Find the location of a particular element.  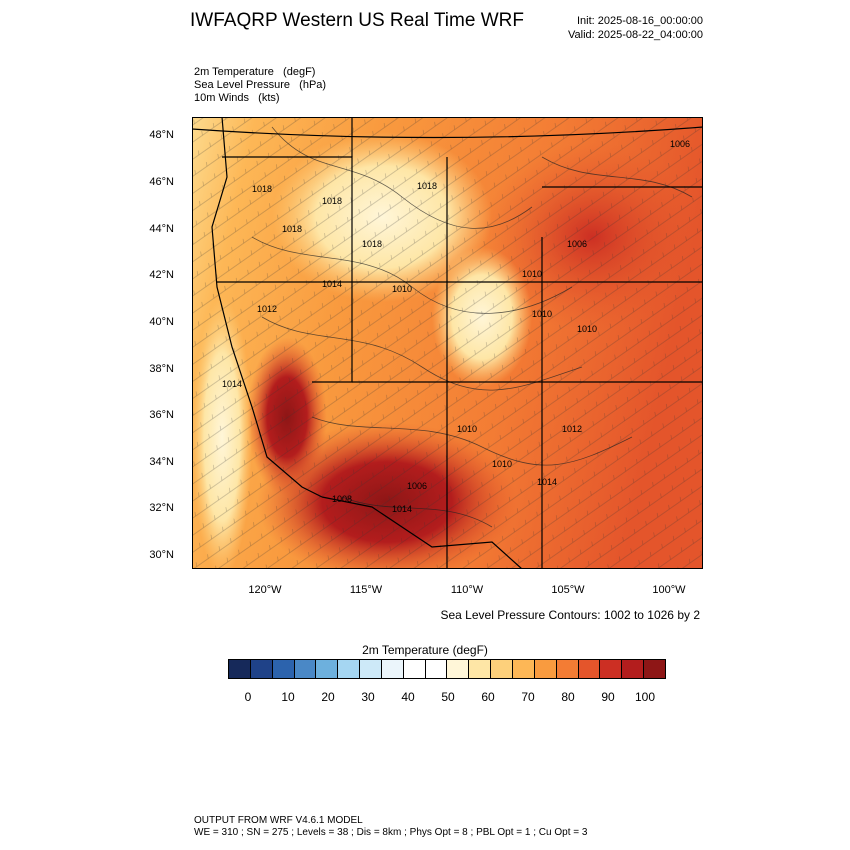

lat-label-36: 36°N is located at coordinates (161, 415).